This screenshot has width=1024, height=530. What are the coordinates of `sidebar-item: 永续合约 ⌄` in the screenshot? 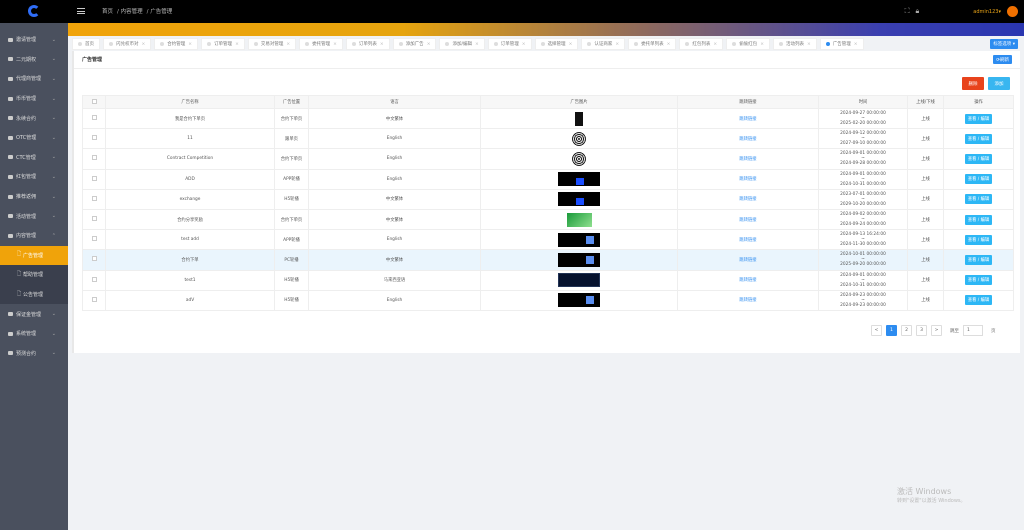 It's located at (34, 118).